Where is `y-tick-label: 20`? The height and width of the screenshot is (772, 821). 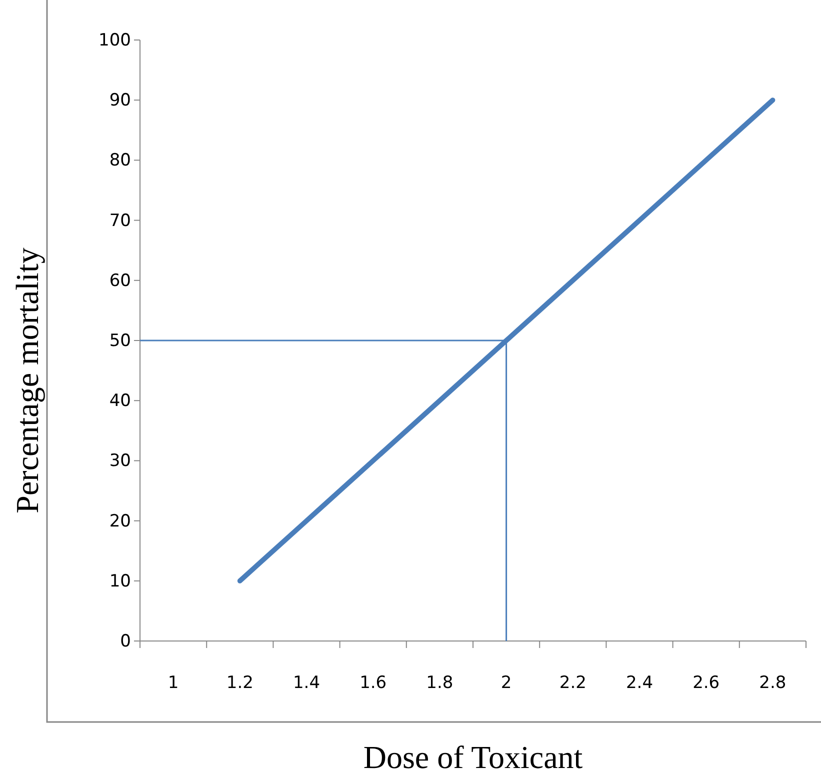
y-tick-label: 20 is located at coordinates (120, 521).